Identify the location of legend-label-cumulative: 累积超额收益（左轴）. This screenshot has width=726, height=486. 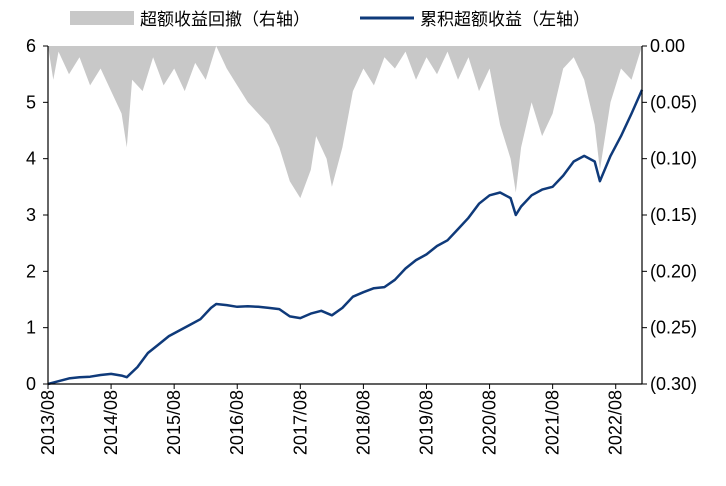
(505, 20).